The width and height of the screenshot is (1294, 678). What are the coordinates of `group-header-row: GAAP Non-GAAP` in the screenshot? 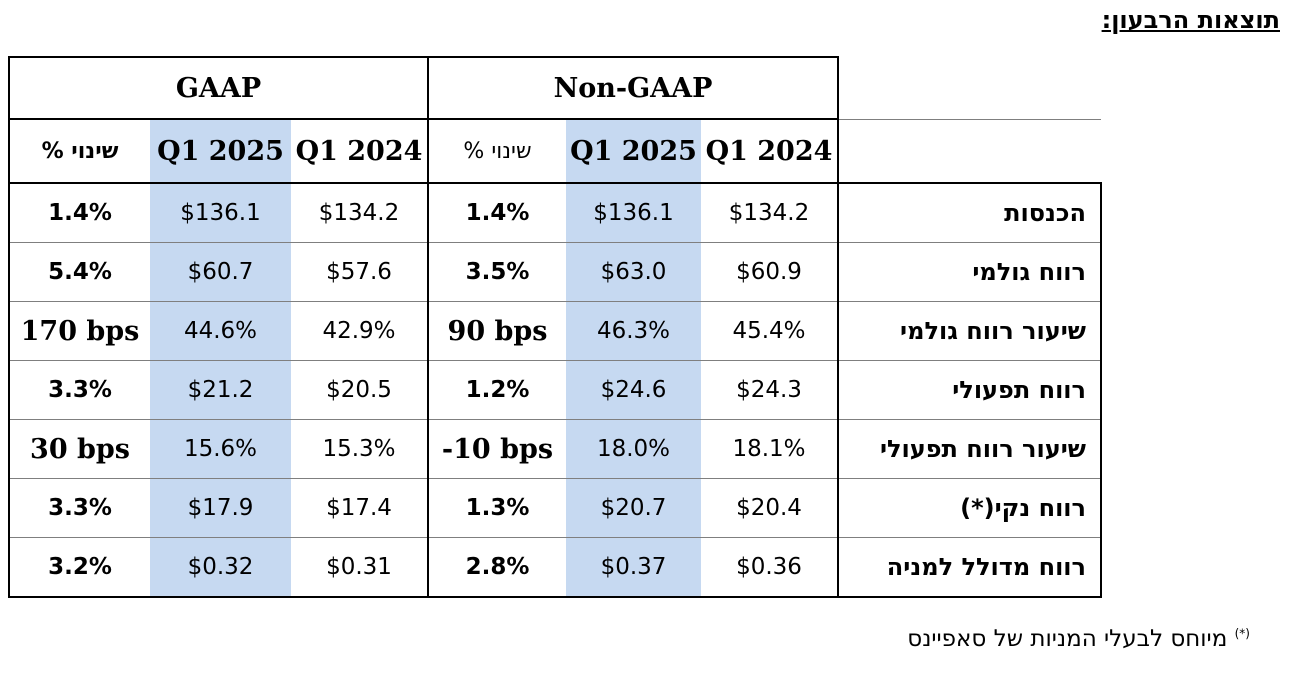 It's located at (554, 88).